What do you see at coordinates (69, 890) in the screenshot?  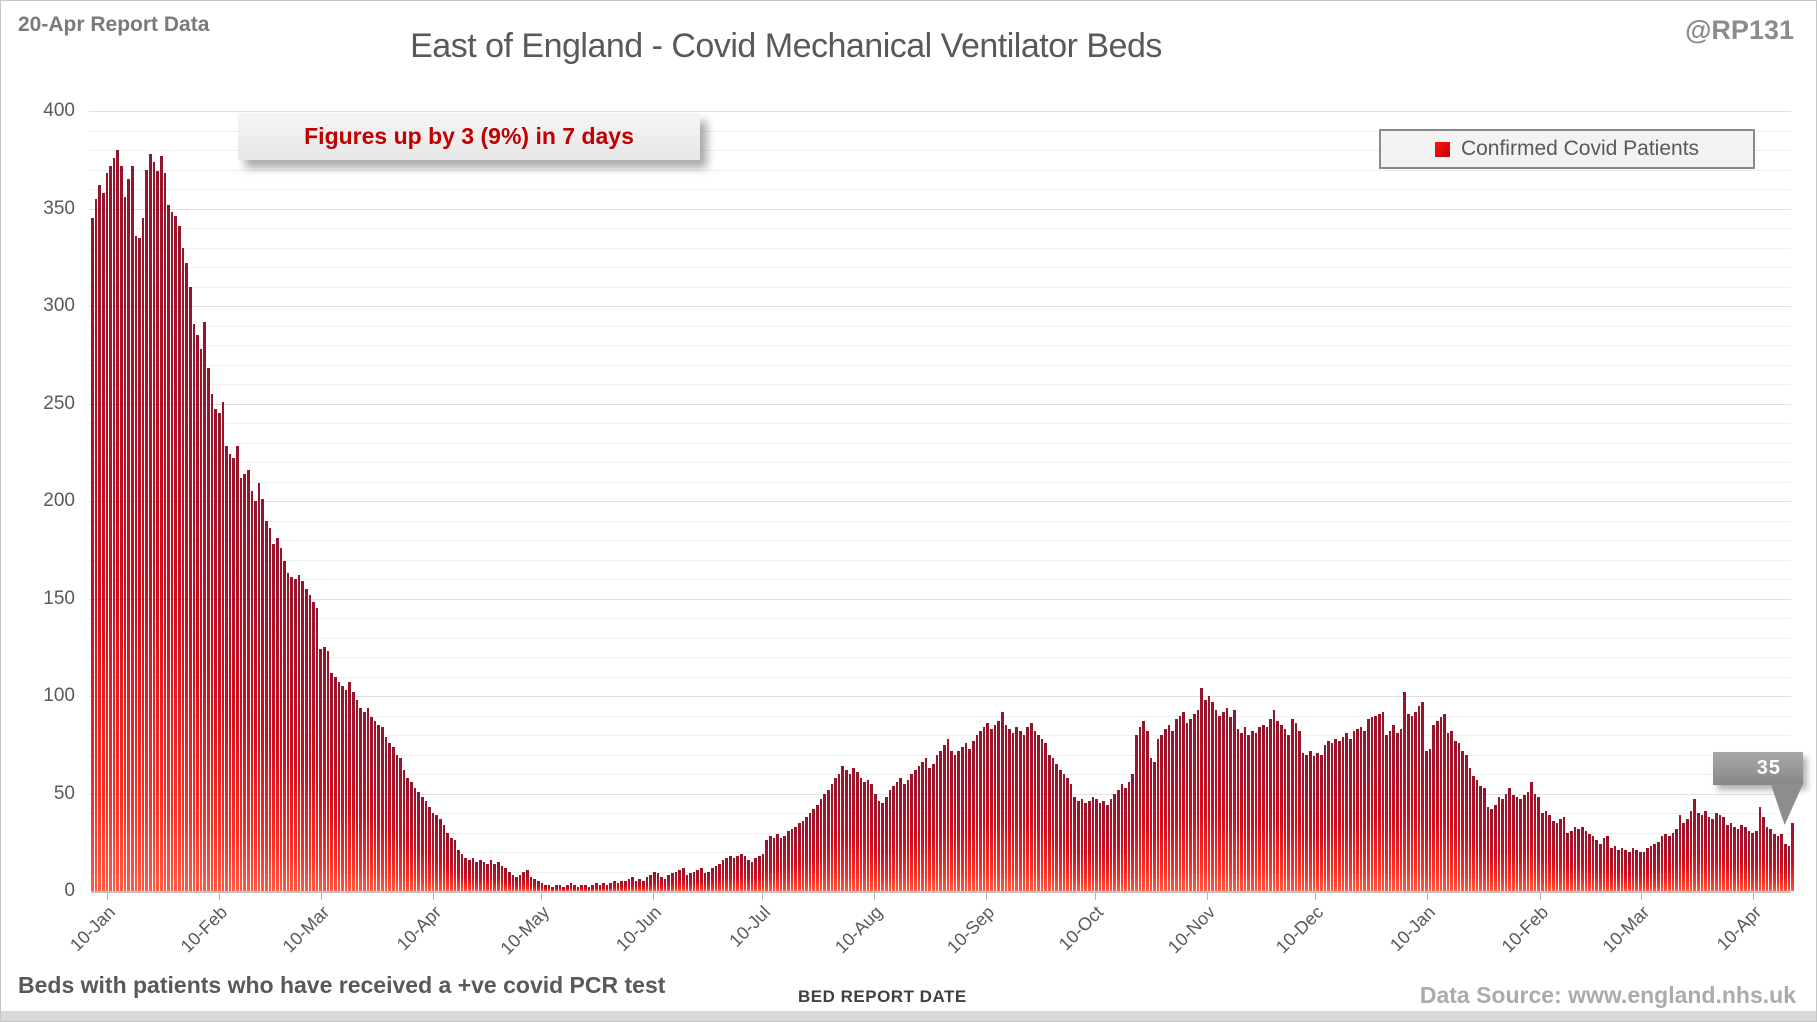 I see `y-axis-label: 0` at bounding box center [69, 890].